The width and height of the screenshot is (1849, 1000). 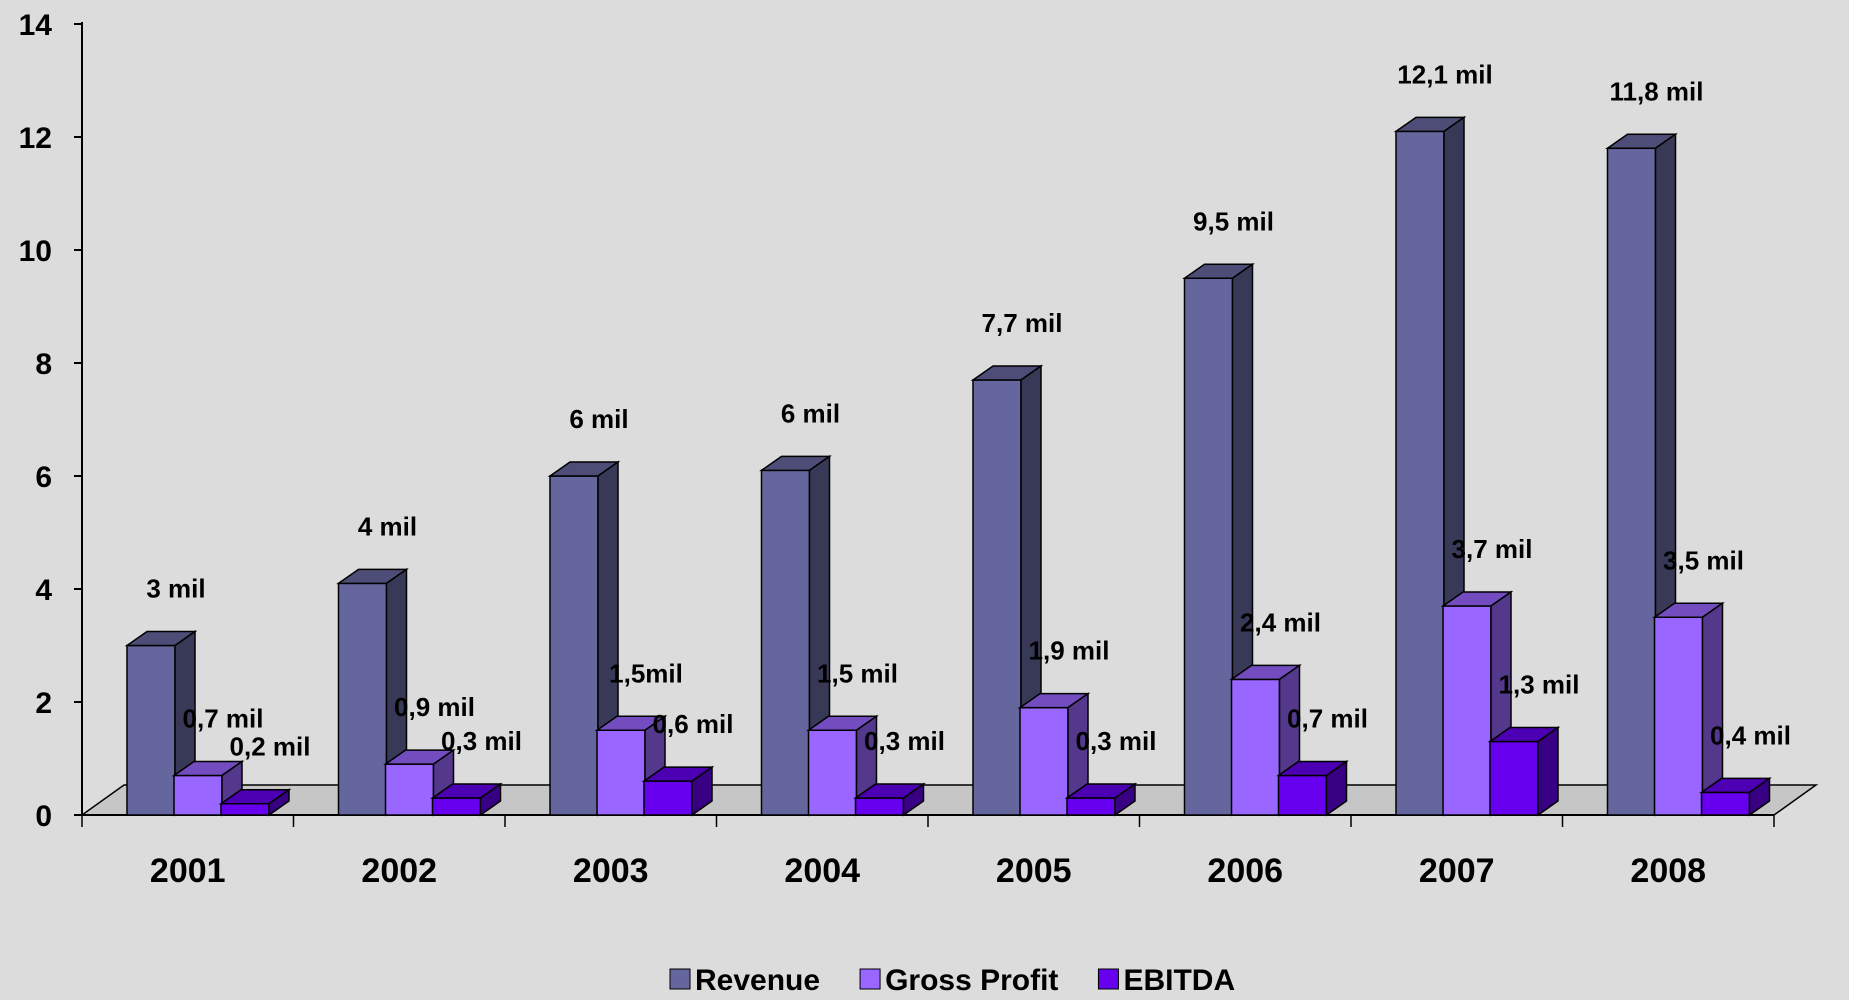 What do you see at coordinates (43, 816) in the screenshot?
I see `y-tick-label: 0` at bounding box center [43, 816].